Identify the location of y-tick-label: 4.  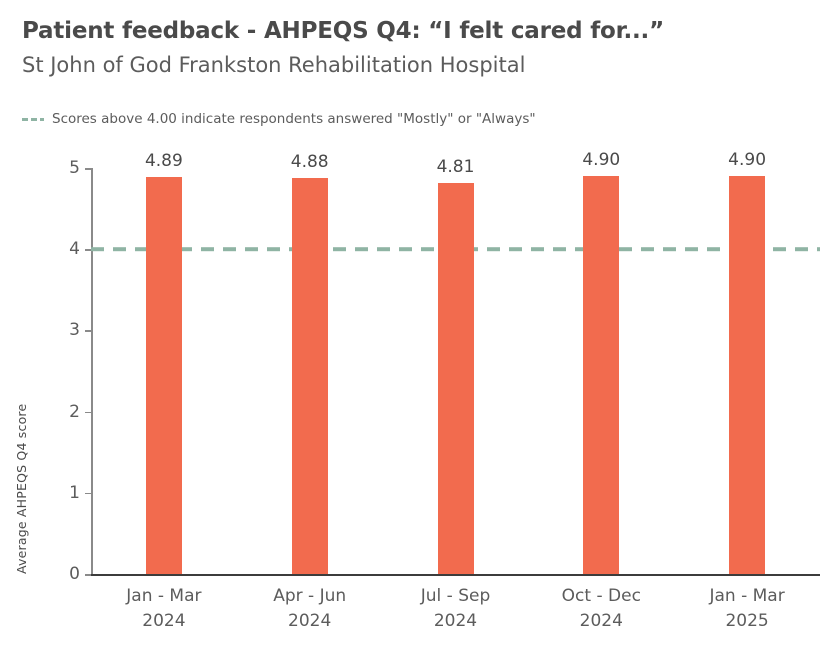
(74, 249).